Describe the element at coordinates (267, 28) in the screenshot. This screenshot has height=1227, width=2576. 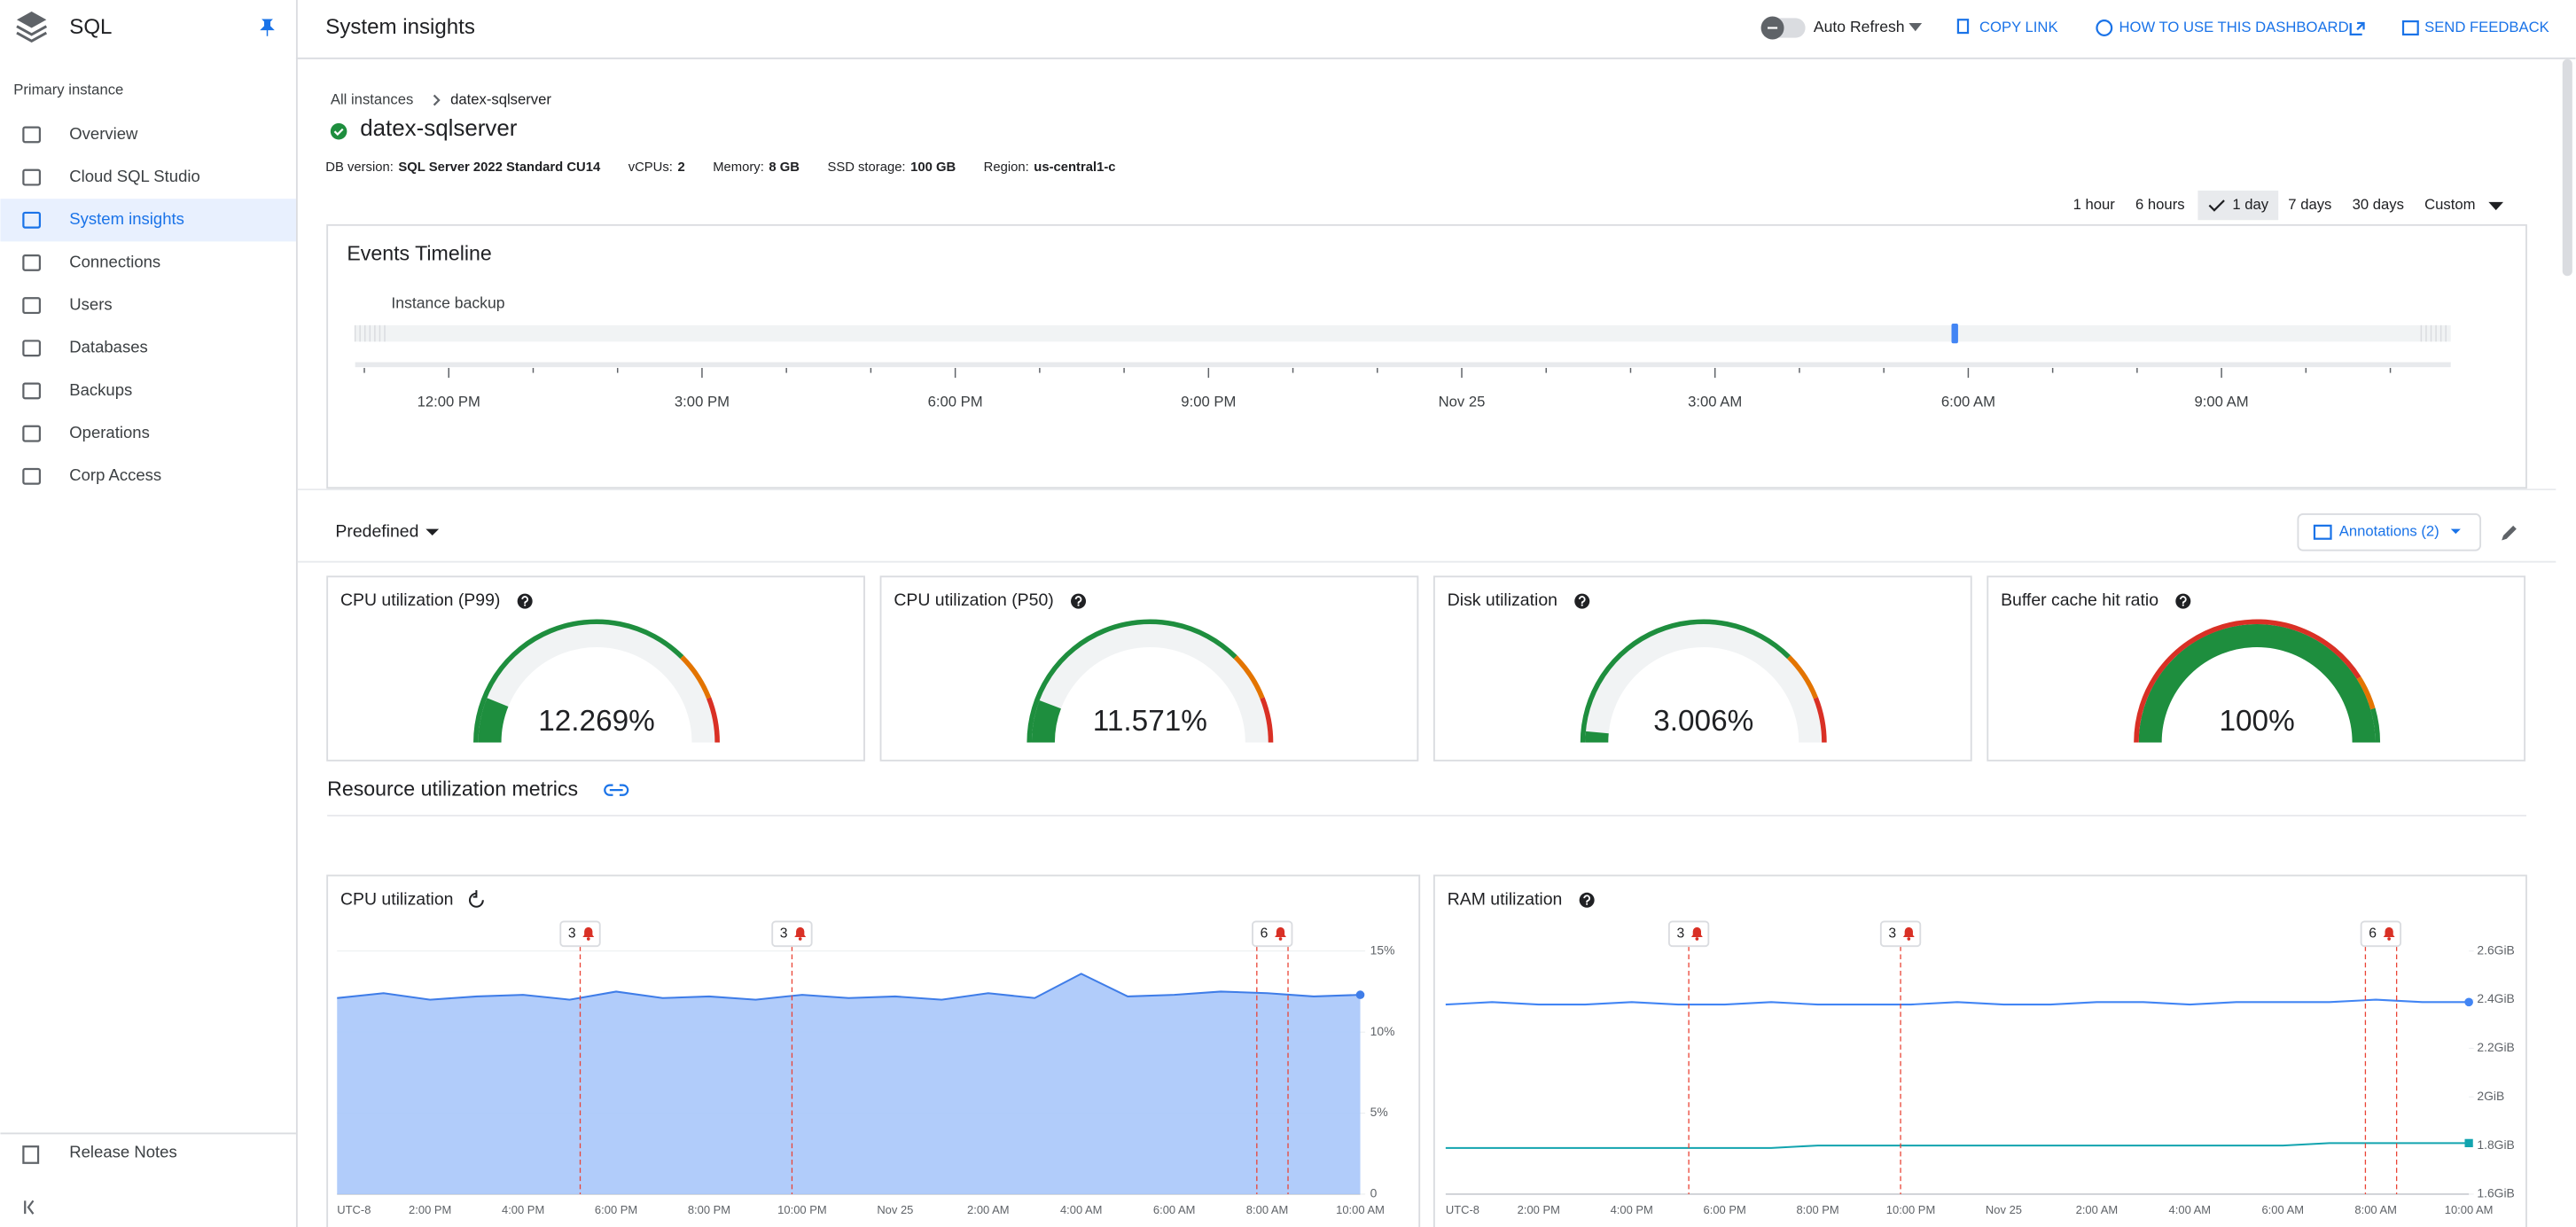
I see `pin-icon` at that location.